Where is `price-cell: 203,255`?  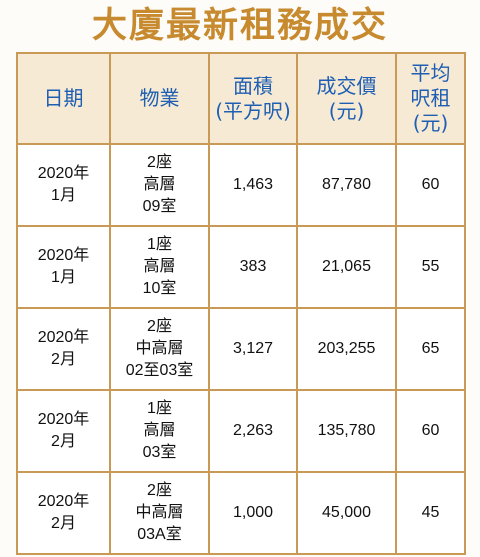
price-cell: 203,255 is located at coordinates (346, 349).